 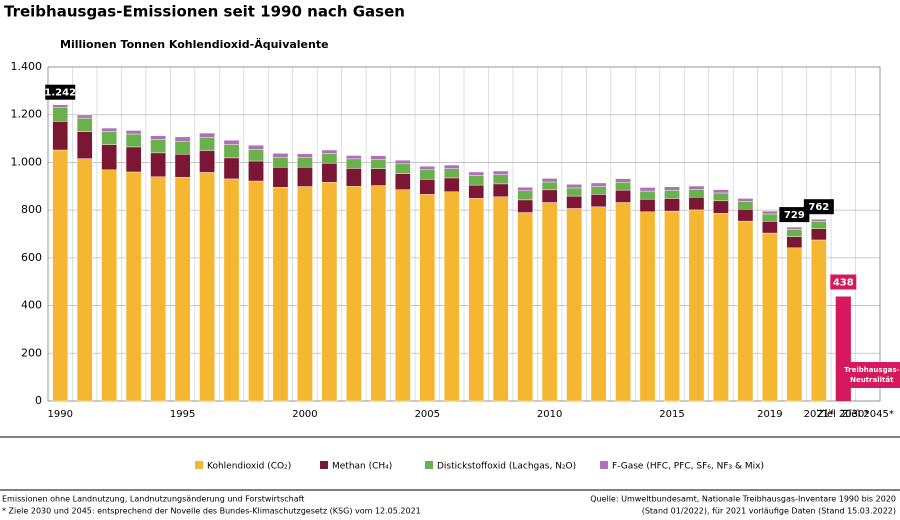 What do you see at coordinates (819, 414) in the screenshot?
I see `x-tick-label: 2021*` at bounding box center [819, 414].